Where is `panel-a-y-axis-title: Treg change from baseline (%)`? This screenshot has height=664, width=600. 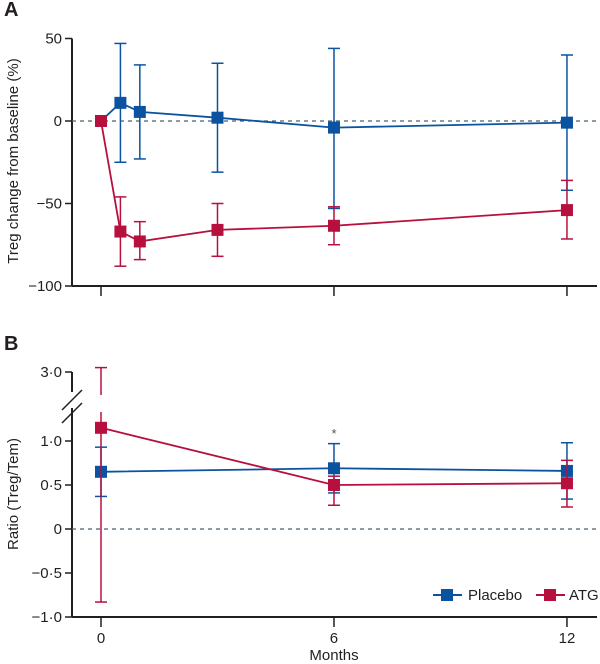 panel-a-y-axis-title: Treg change from baseline (%) is located at coordinates (13, 160).